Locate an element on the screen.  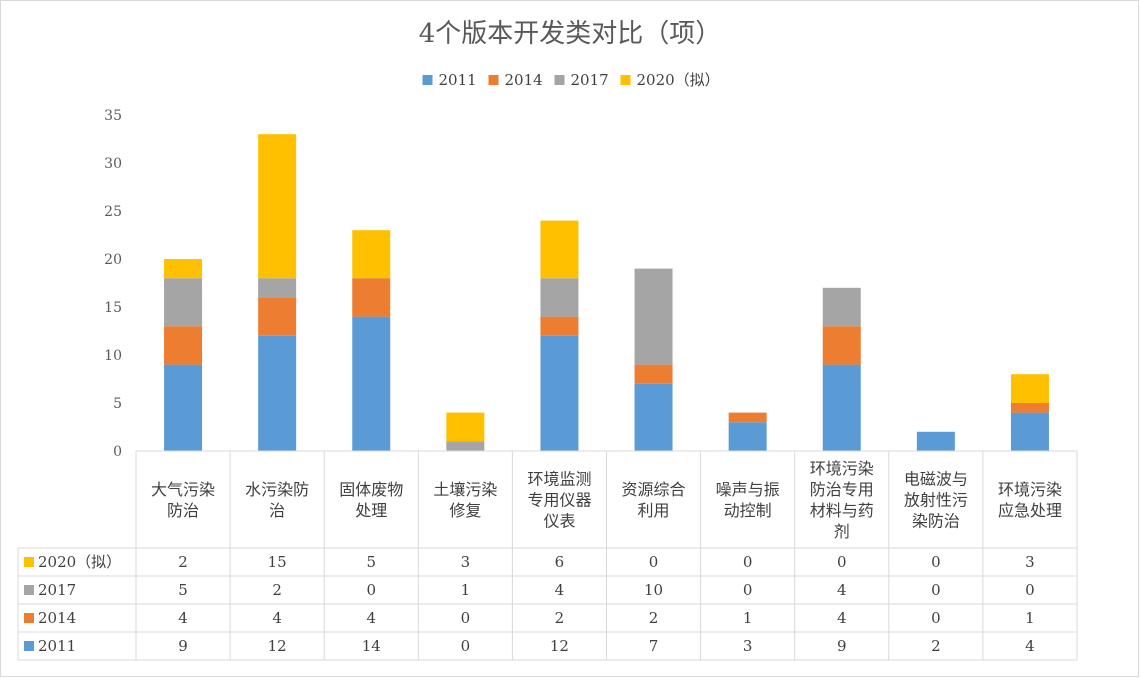
table-cell: 5 is located at coordinates (371, 562).